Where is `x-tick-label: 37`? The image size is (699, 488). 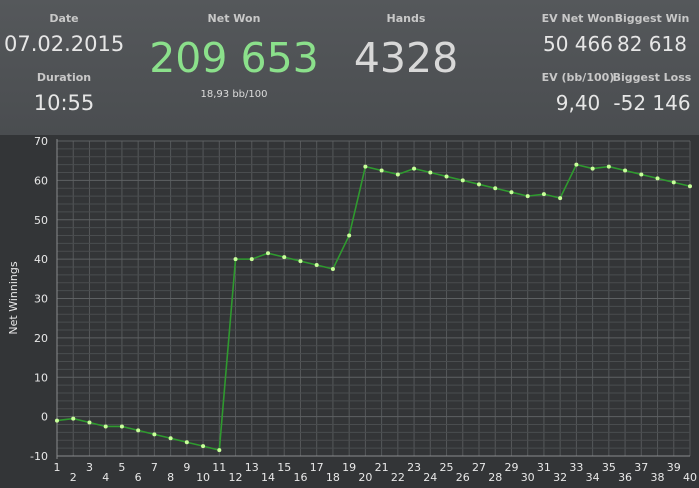
x-tick-label: 37 is located at coordinates (641, 467).